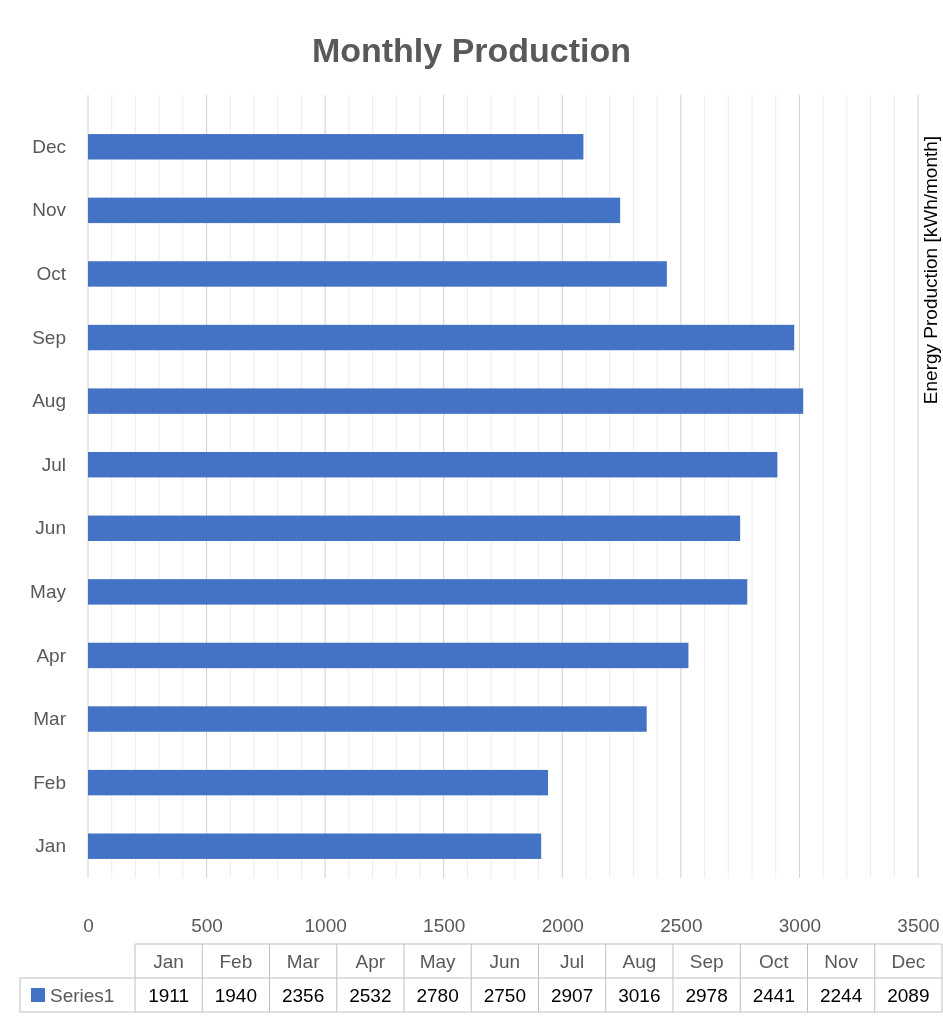 The width and height of the screenshot is (943, 1026). Describe the element at coordinates (51, 655) in the screenshot. I see `y-tick-label: Apr` at that location.